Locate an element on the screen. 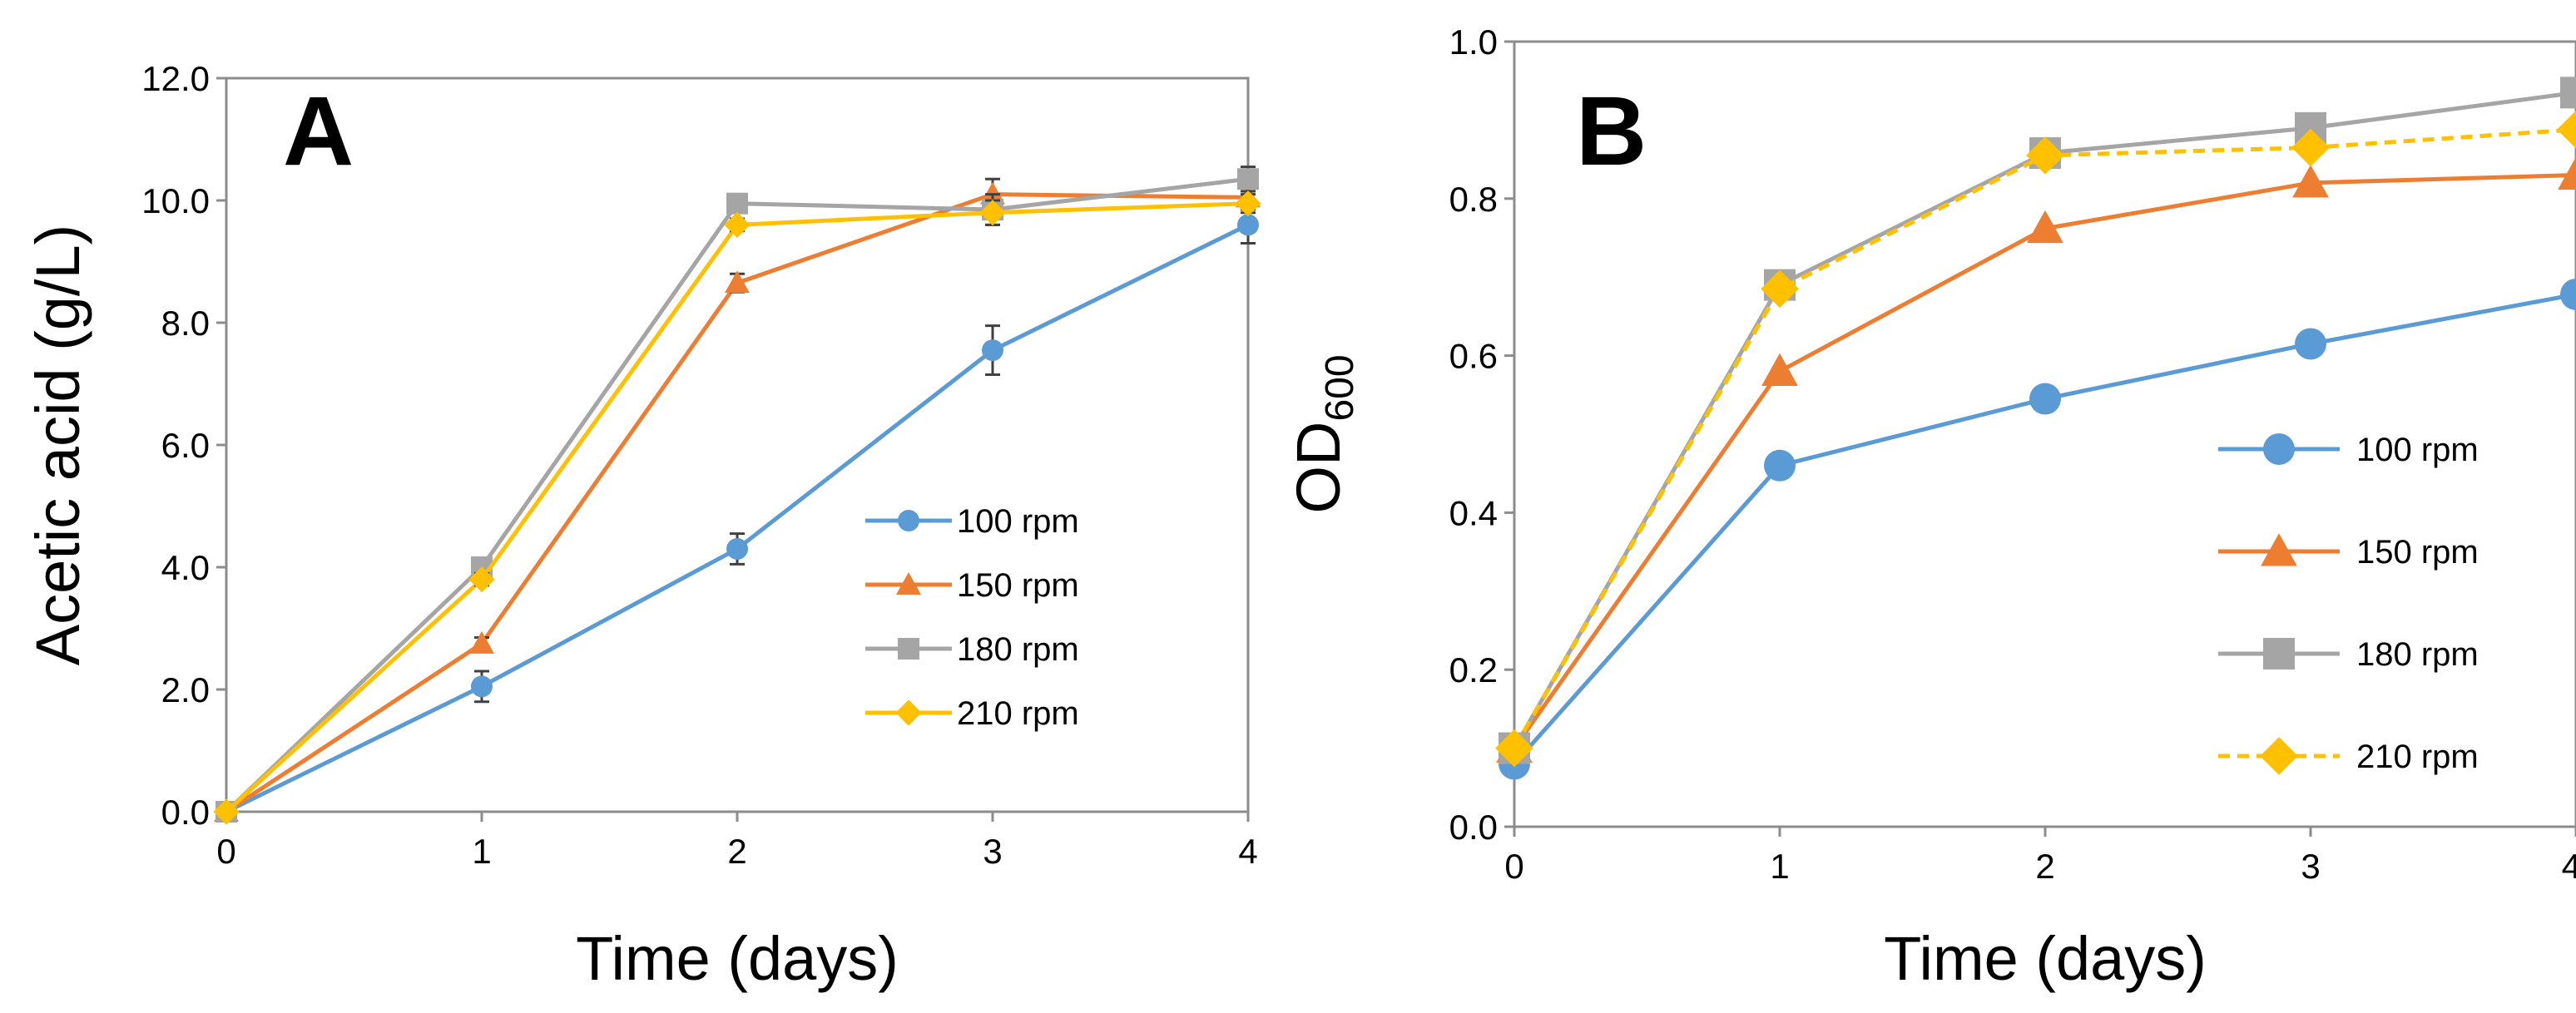  y-axis-title: Acetic acid (g/L) is located at coordinates (57, 446).